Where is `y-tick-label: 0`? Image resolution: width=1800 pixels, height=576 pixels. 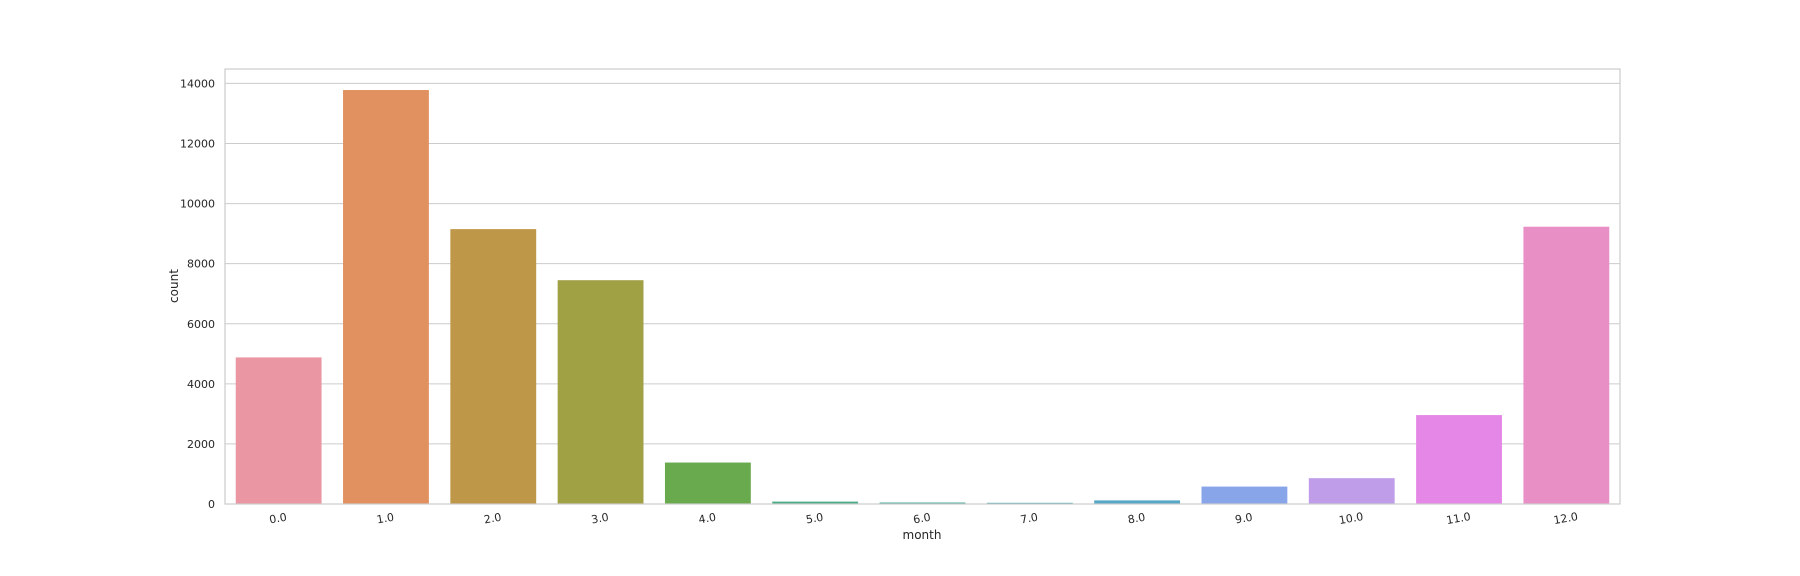
y-tick-label: 0 is located at coordinates (211, 504).